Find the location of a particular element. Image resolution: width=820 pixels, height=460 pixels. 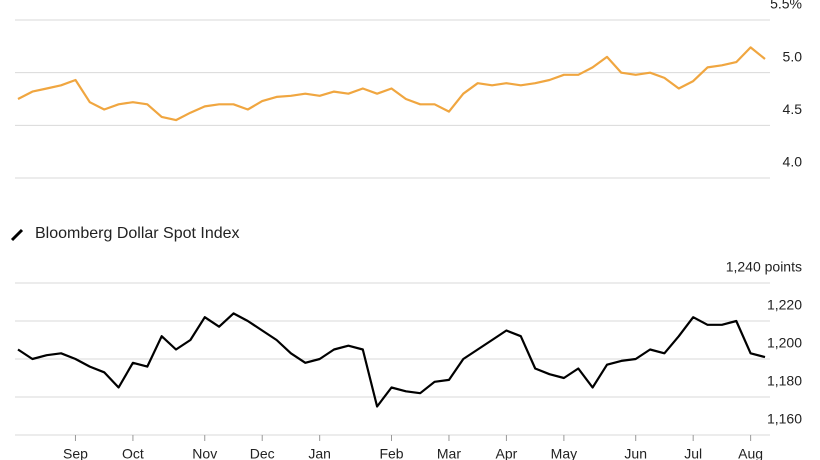

y-tick-label: 1,160 is located at coordinates (784, 419).